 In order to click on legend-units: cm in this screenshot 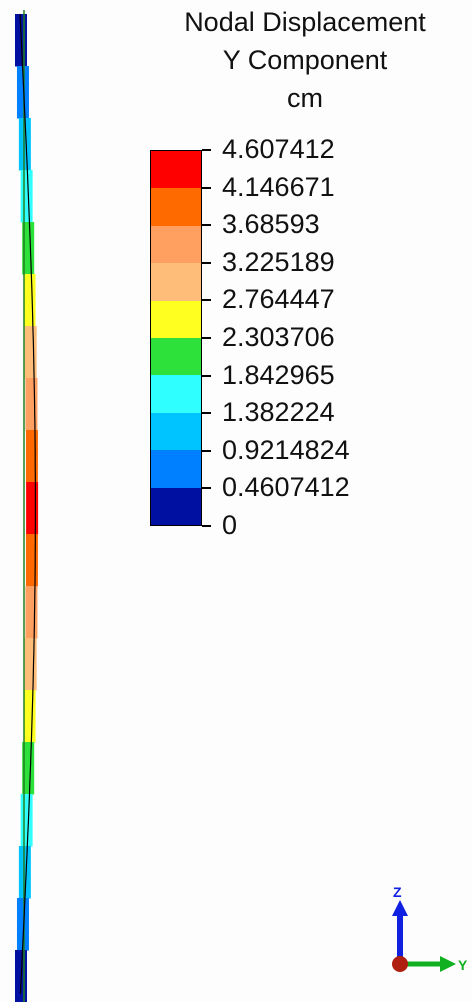, I will do `click(305, 98)`.